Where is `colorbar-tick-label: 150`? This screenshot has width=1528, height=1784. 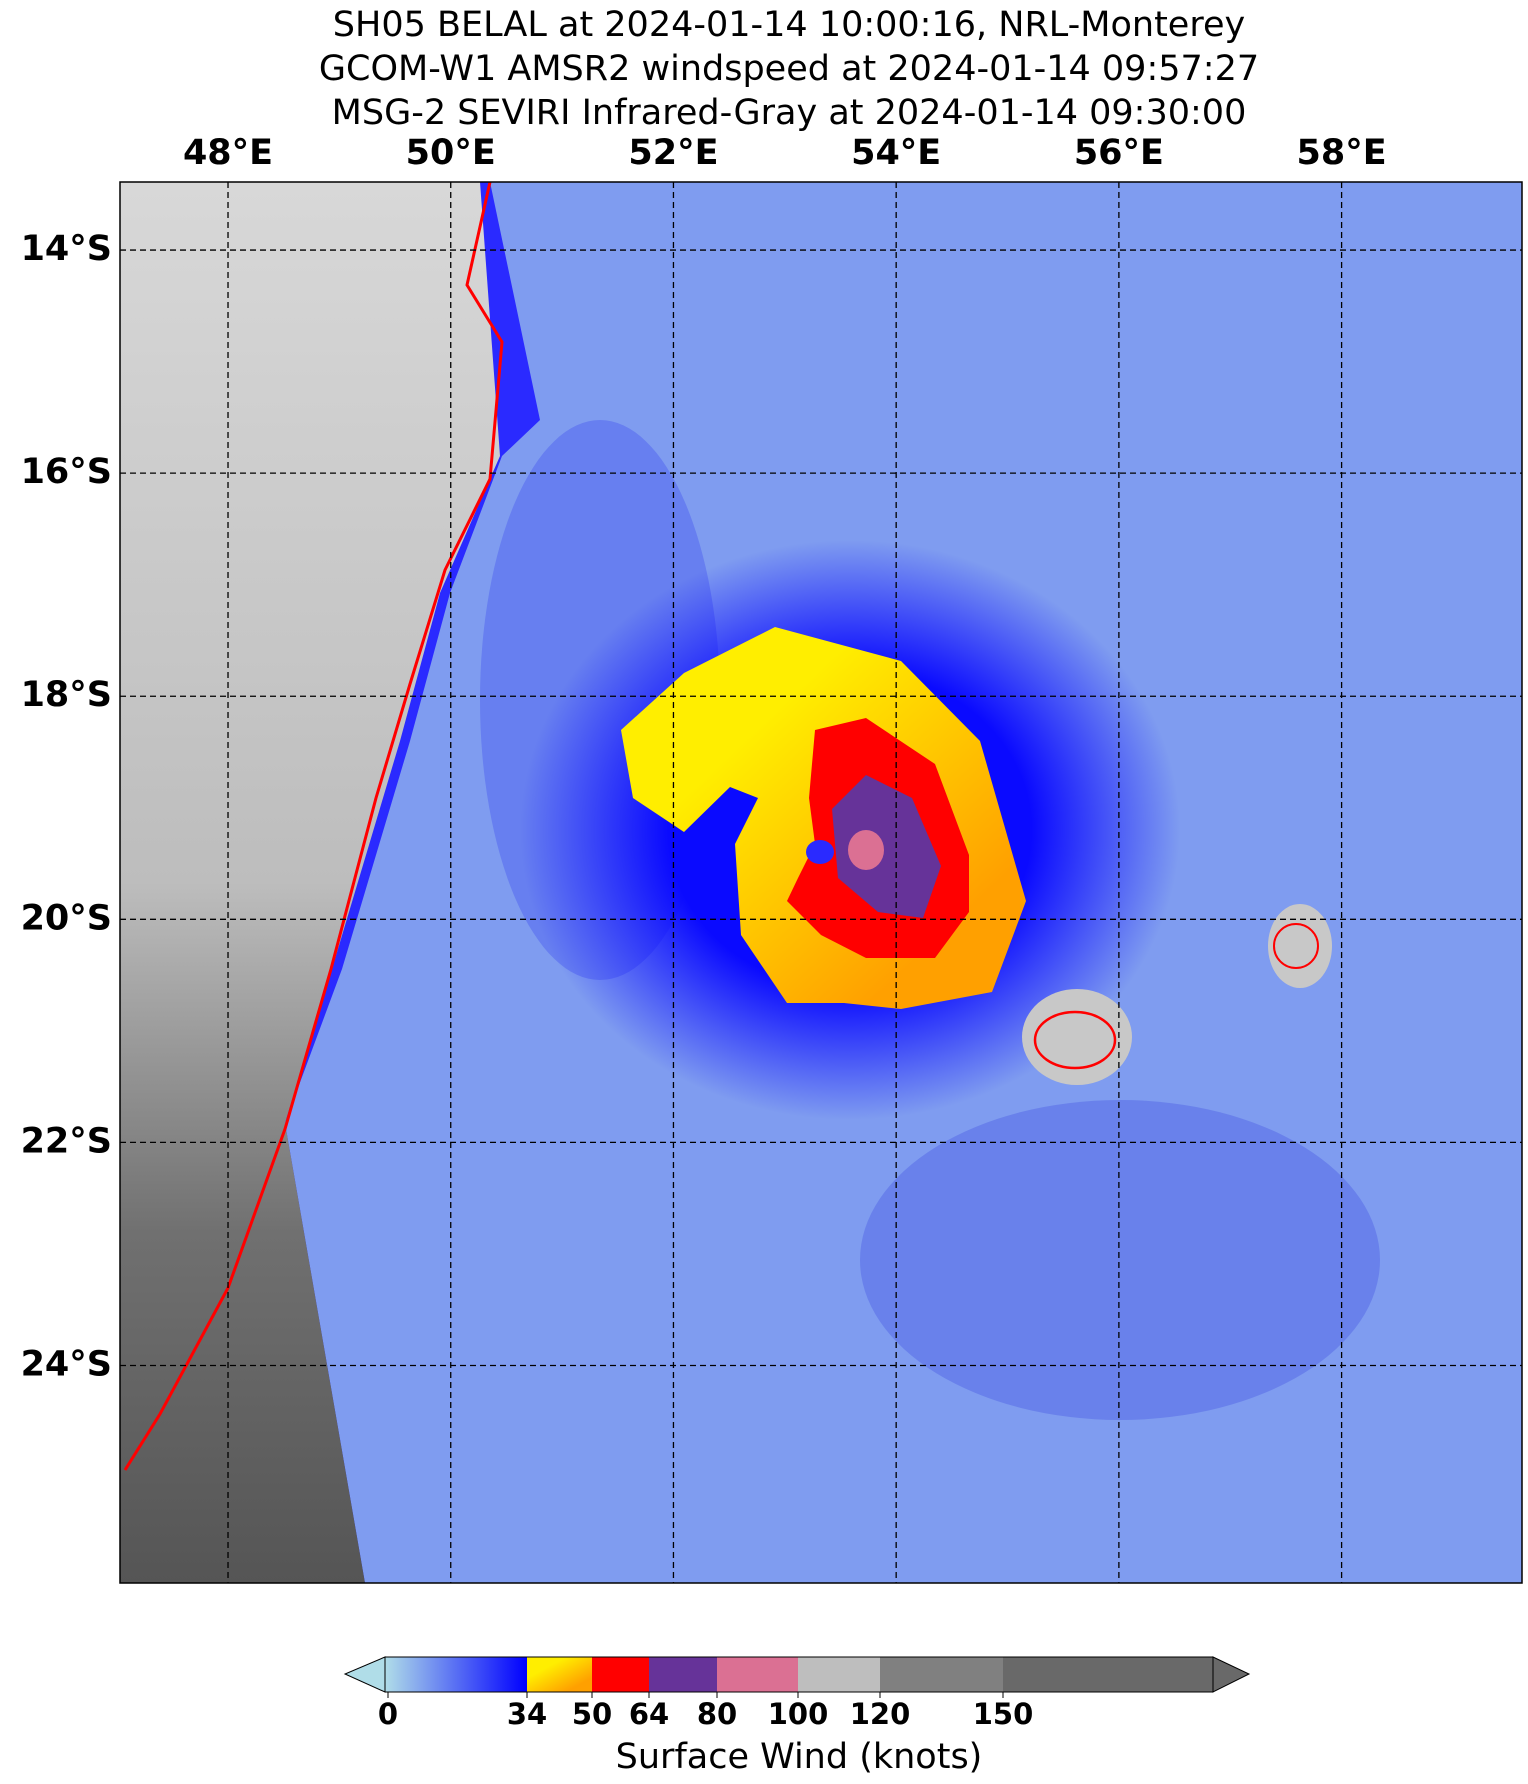 colorbar-tick-label: 150 is located at coordinates (1003, 1714).